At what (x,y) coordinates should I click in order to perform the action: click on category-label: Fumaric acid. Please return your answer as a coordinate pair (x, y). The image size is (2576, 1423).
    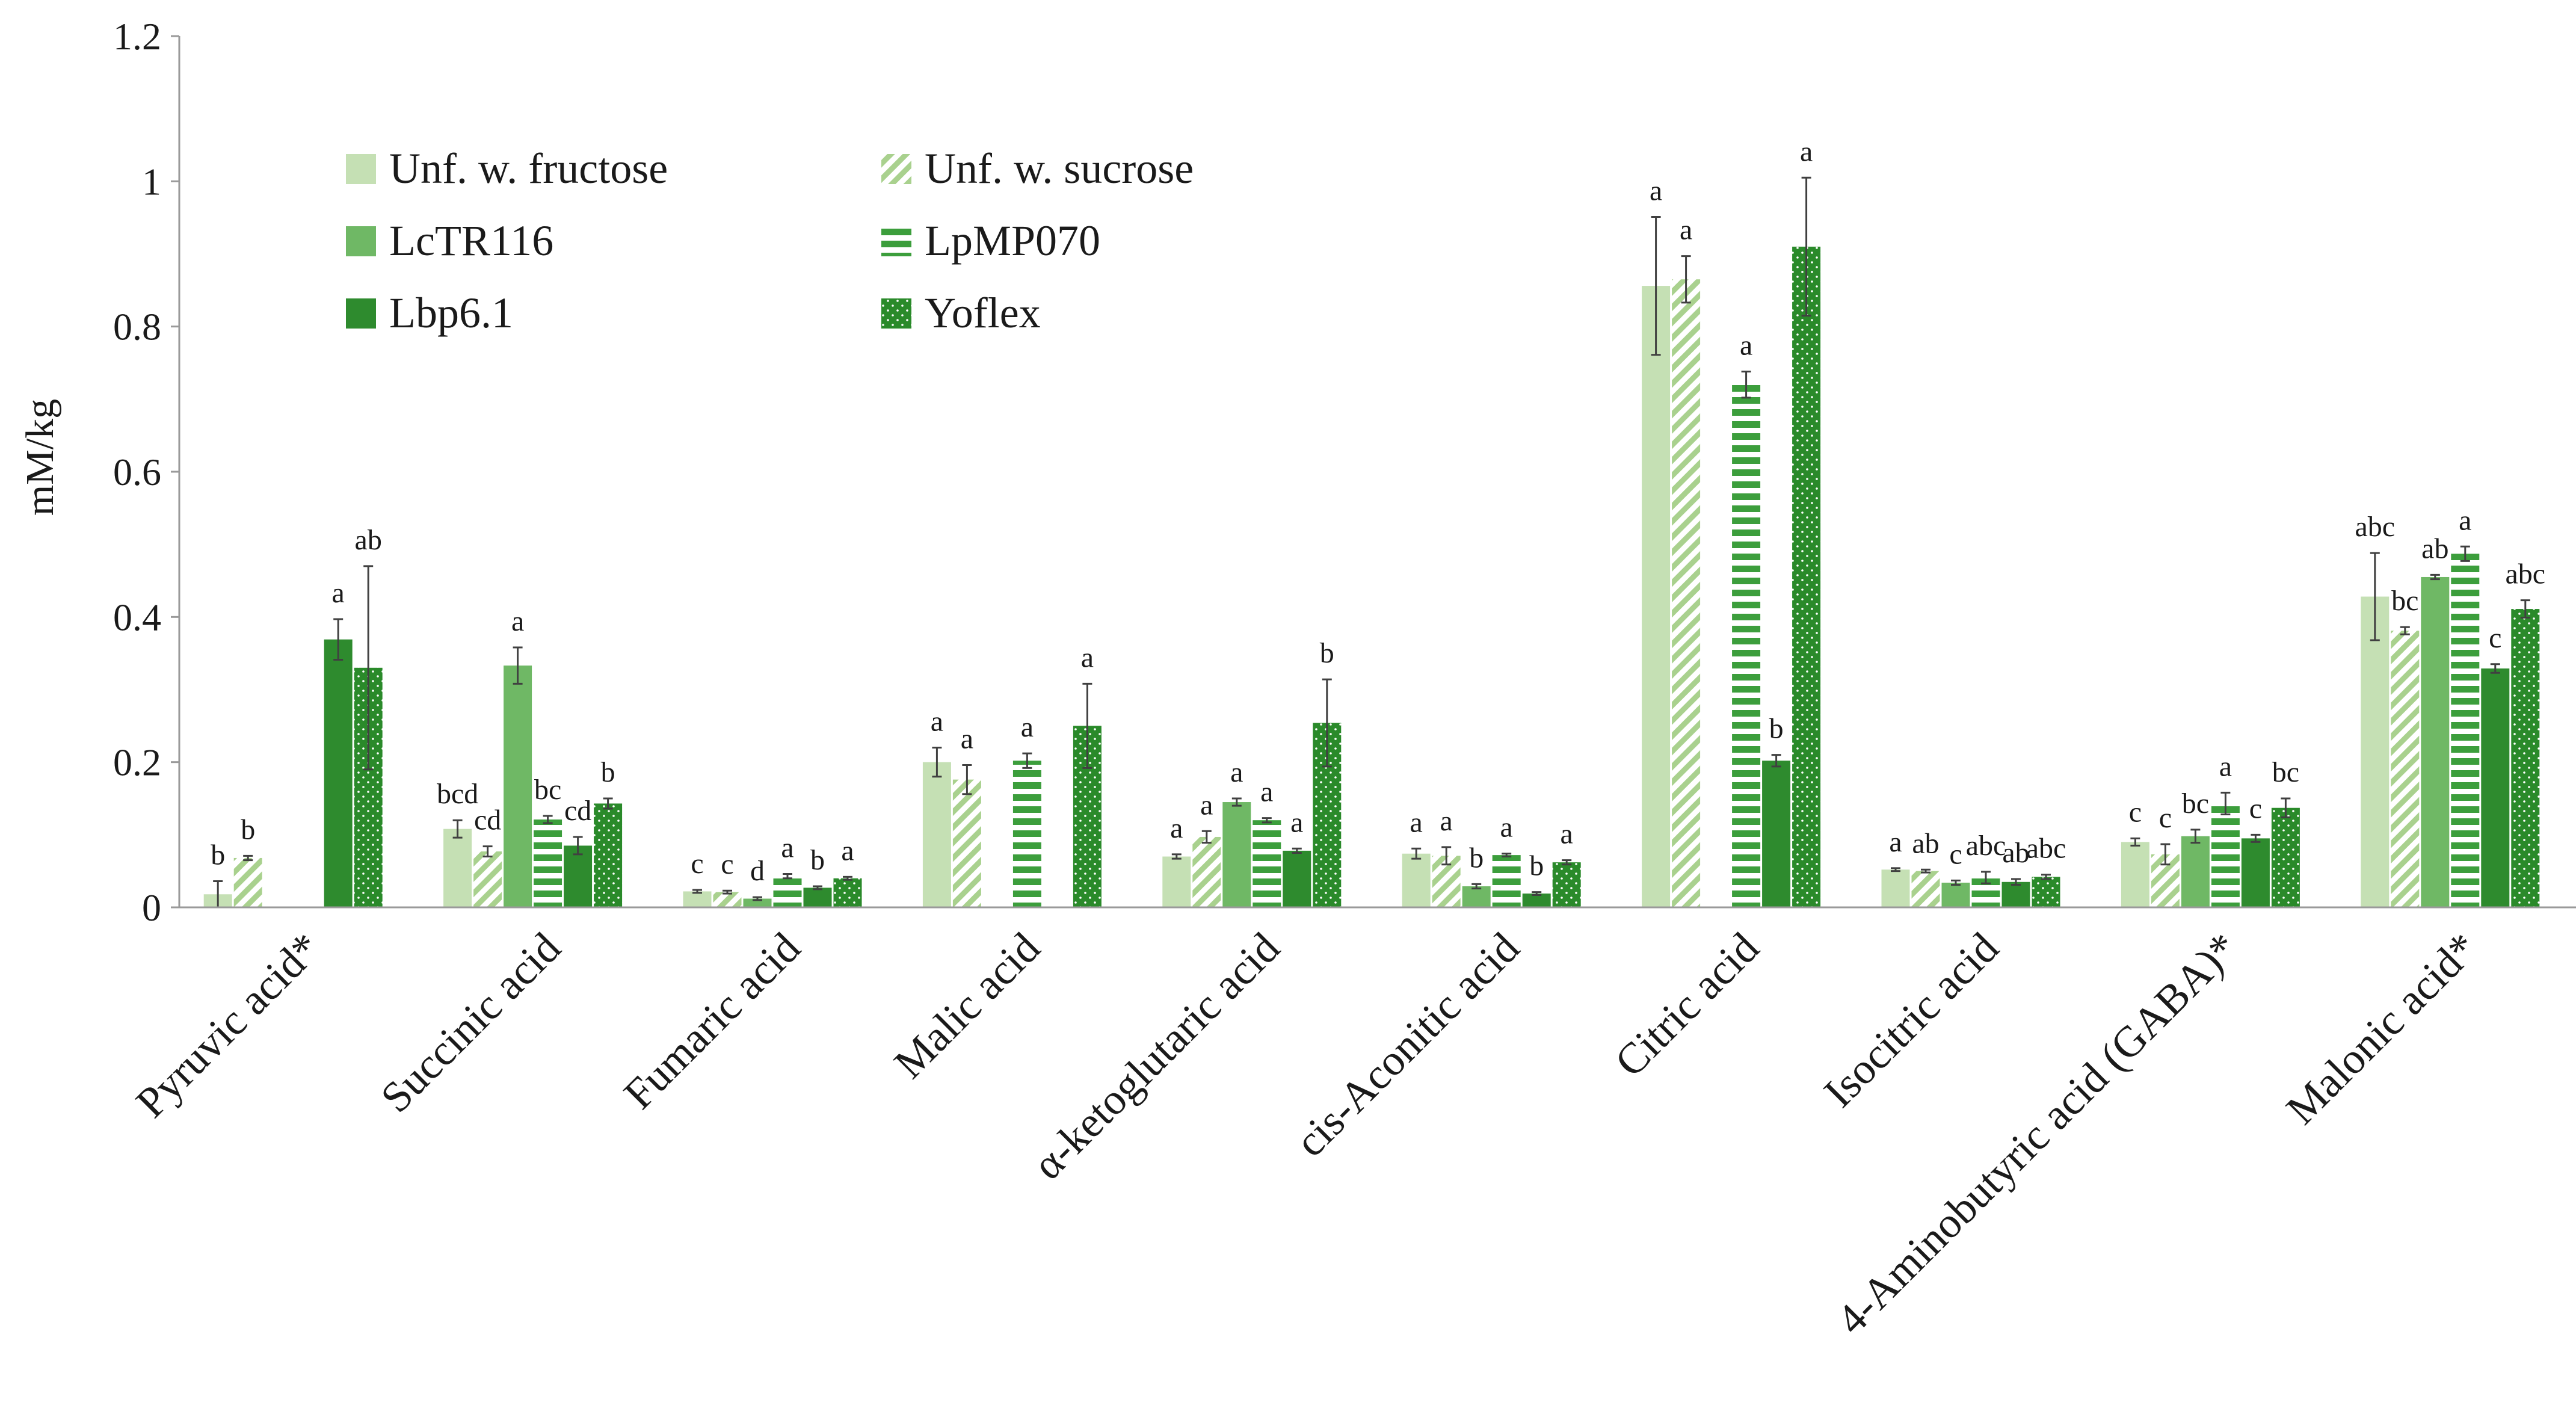
    Looking at the image, I should click on (712, 1021).